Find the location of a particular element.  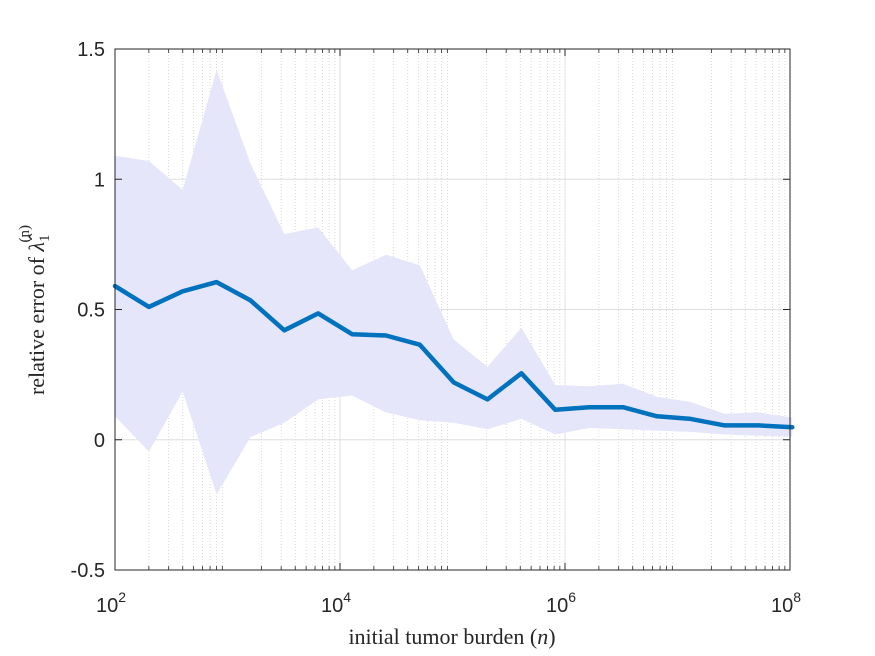

y-tick-label: -0.5 is located at coordinates (88, 571).